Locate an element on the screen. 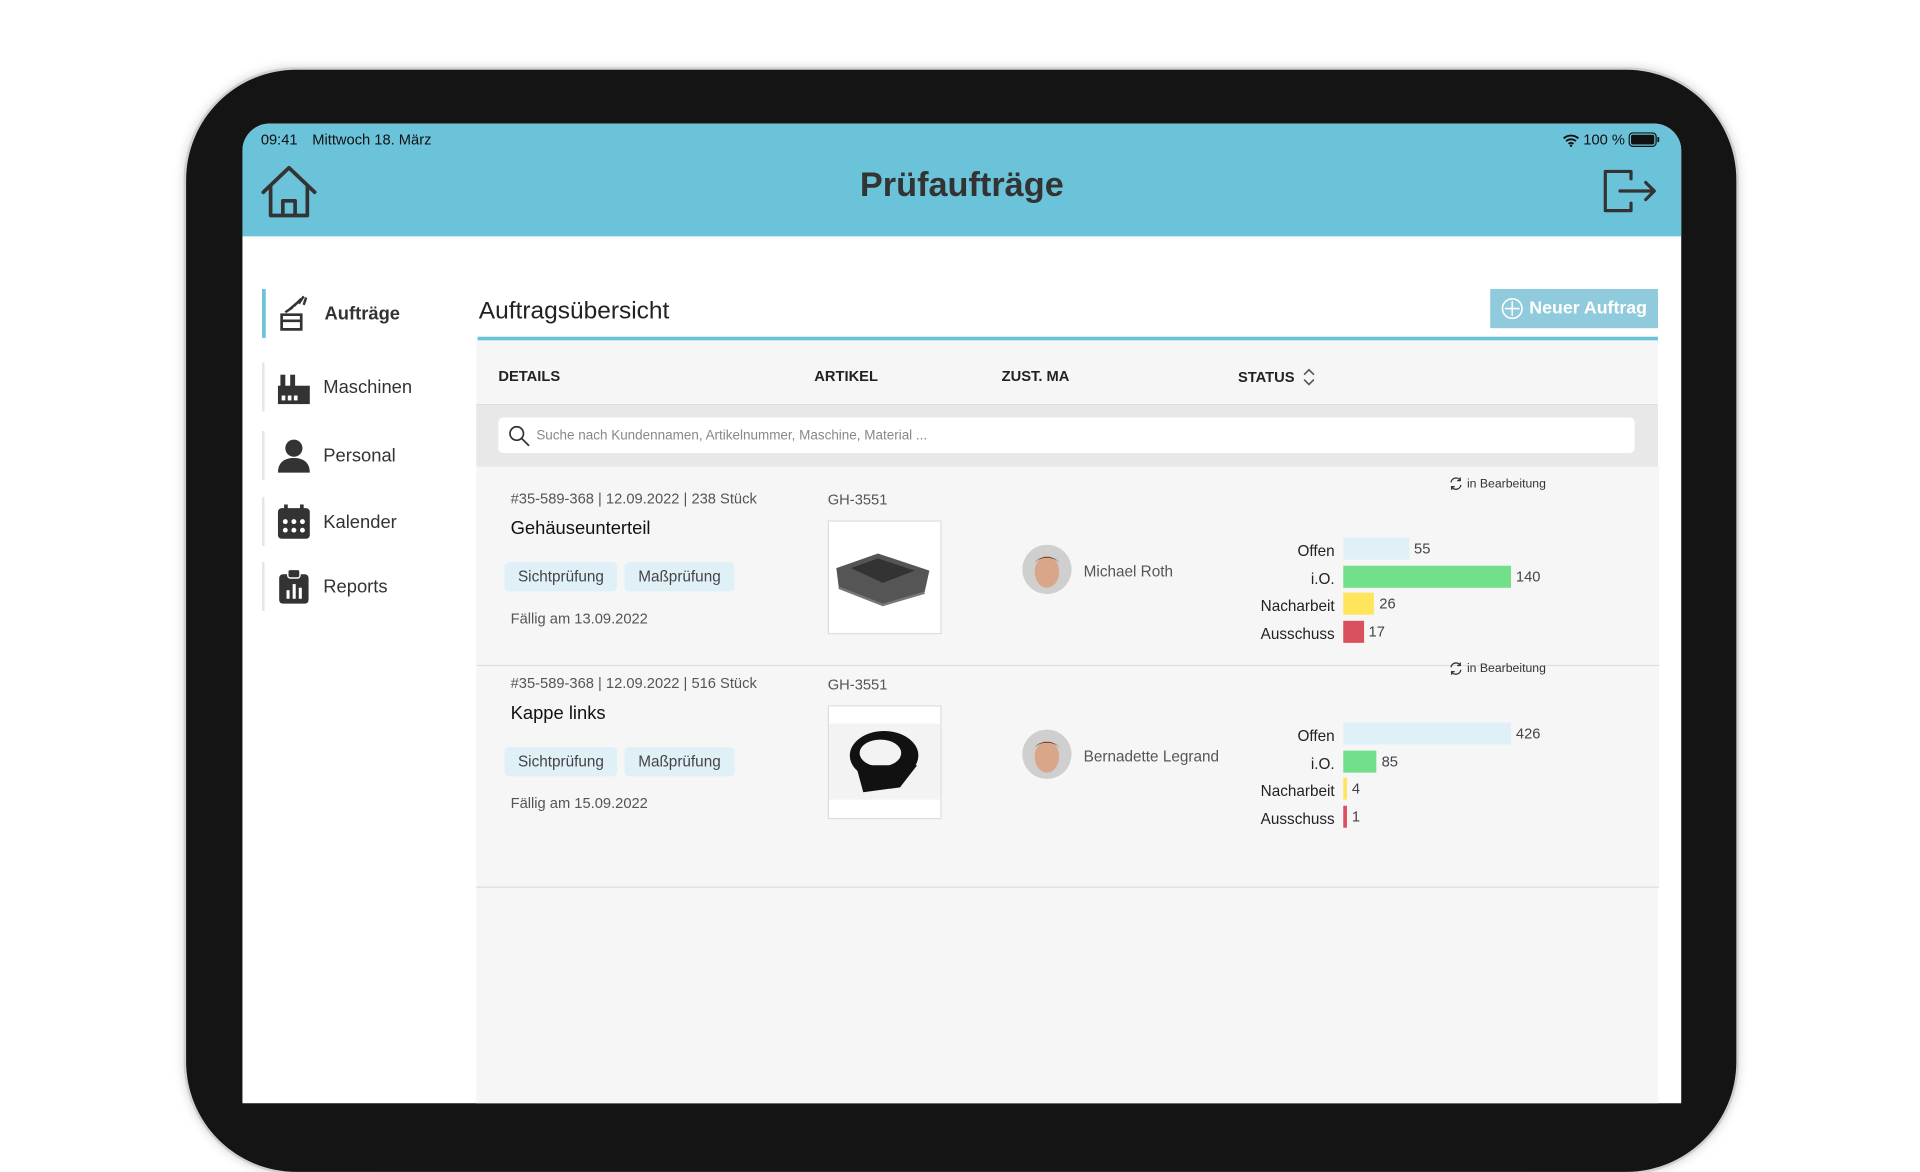  factory-icon is located at coordinates (293, 389).